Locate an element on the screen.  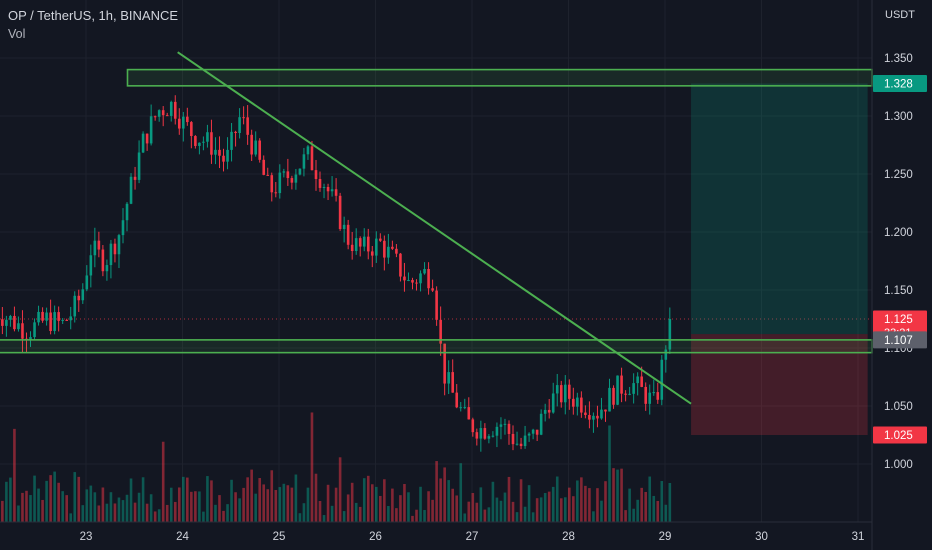
entry-price-badge is located at coordinates (900, 340).